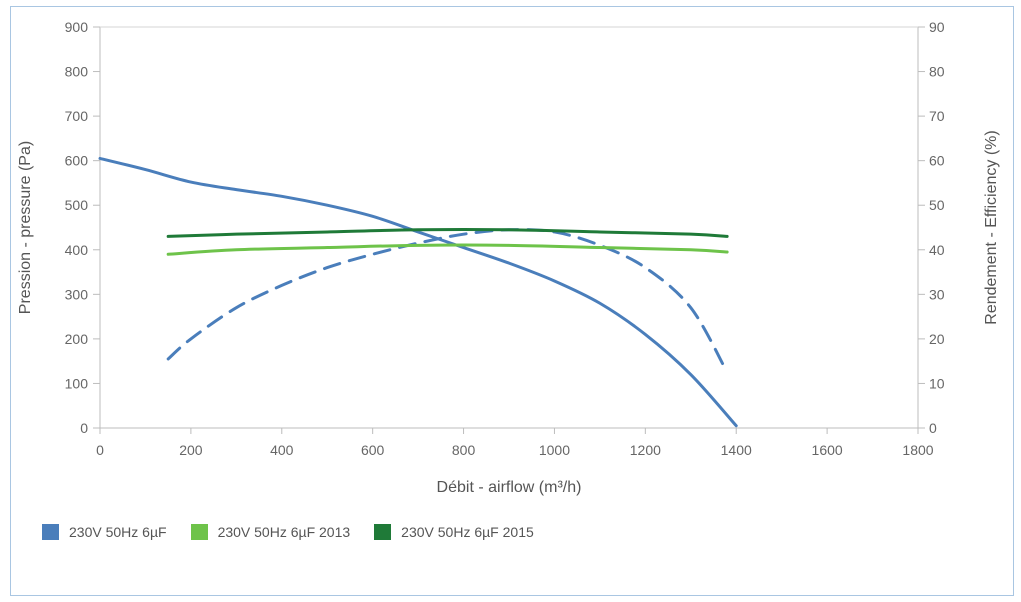 Image resolution: width=1021 pixels, height=602 pixels. Describe the element at coordinates (77, 250) in the screenshot. I see `y-left-tick-label: 400` at that location.